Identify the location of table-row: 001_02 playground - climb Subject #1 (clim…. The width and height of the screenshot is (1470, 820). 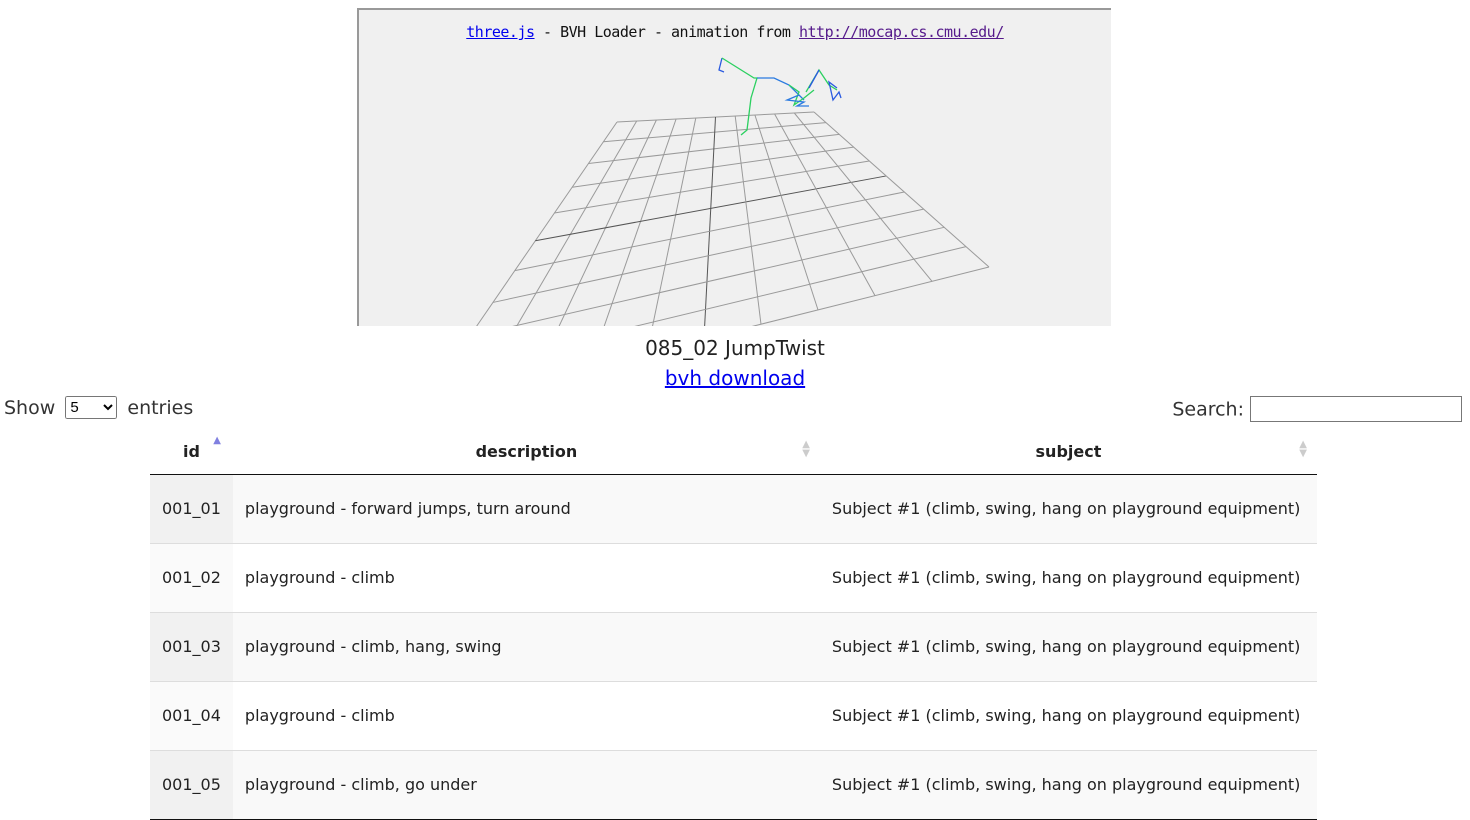
(733, 578).